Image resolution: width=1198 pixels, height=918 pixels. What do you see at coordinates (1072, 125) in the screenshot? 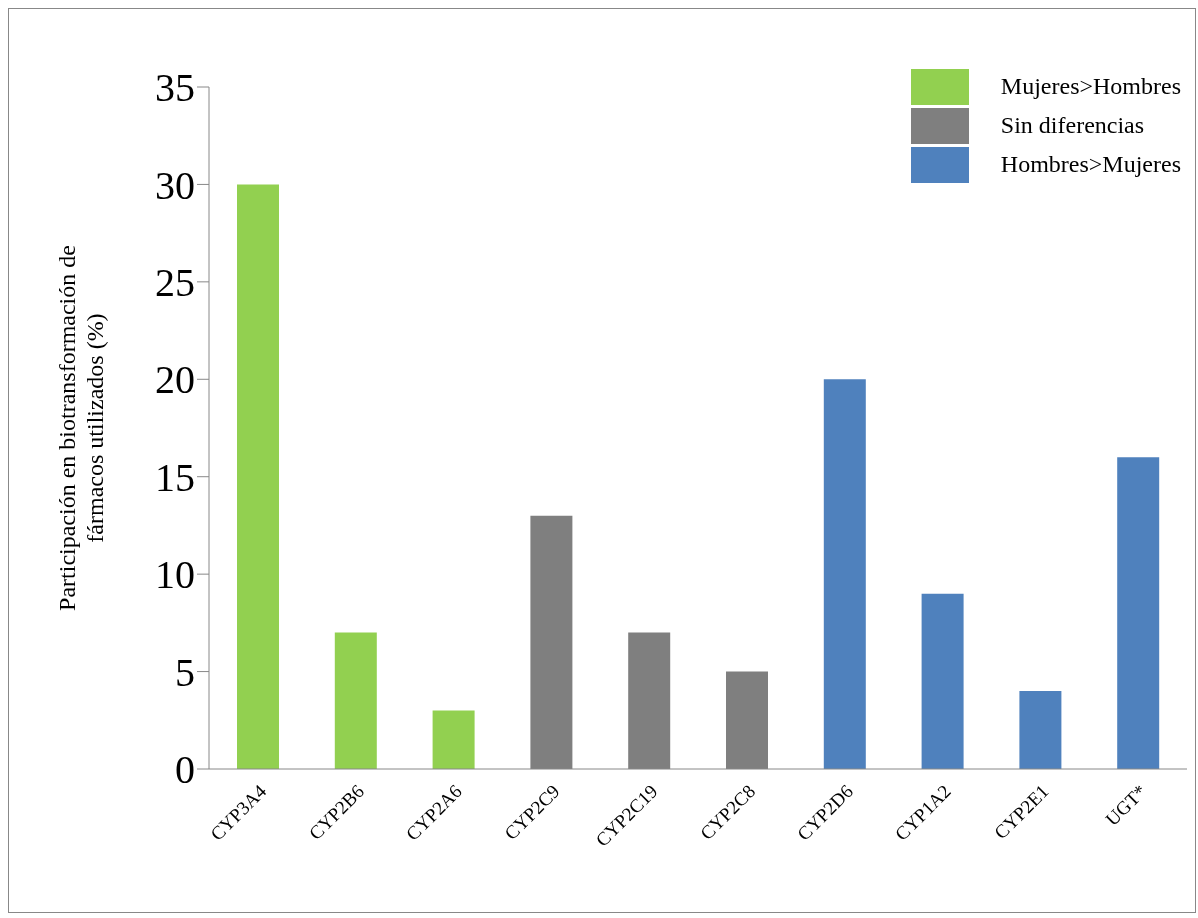
I see `legend-label: Sin diferencias` at bounding box center [1072, 125].